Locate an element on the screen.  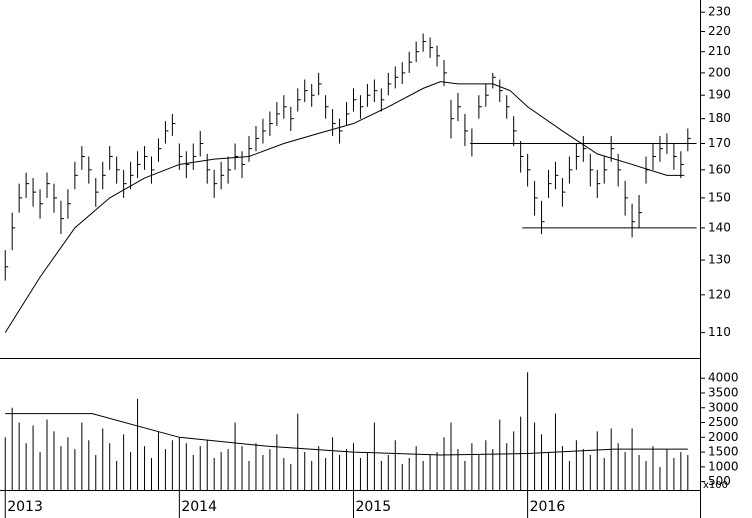
x-tick-label: 2014 is located at coordinates (199, 507).